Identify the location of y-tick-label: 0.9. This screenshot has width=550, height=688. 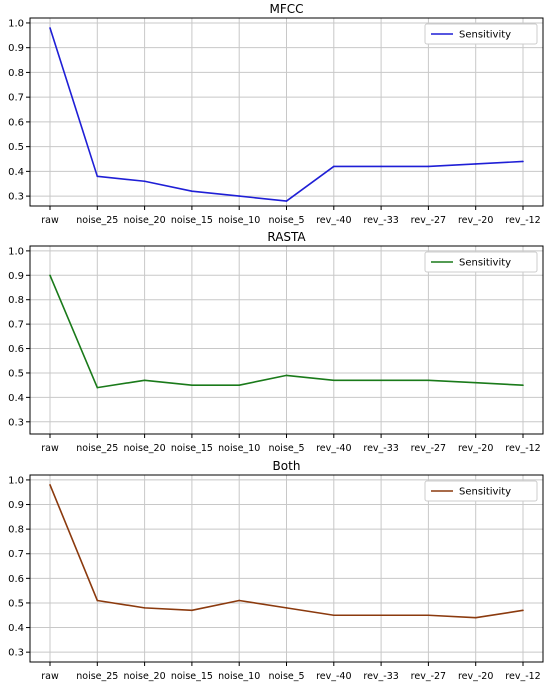
(16, 276).